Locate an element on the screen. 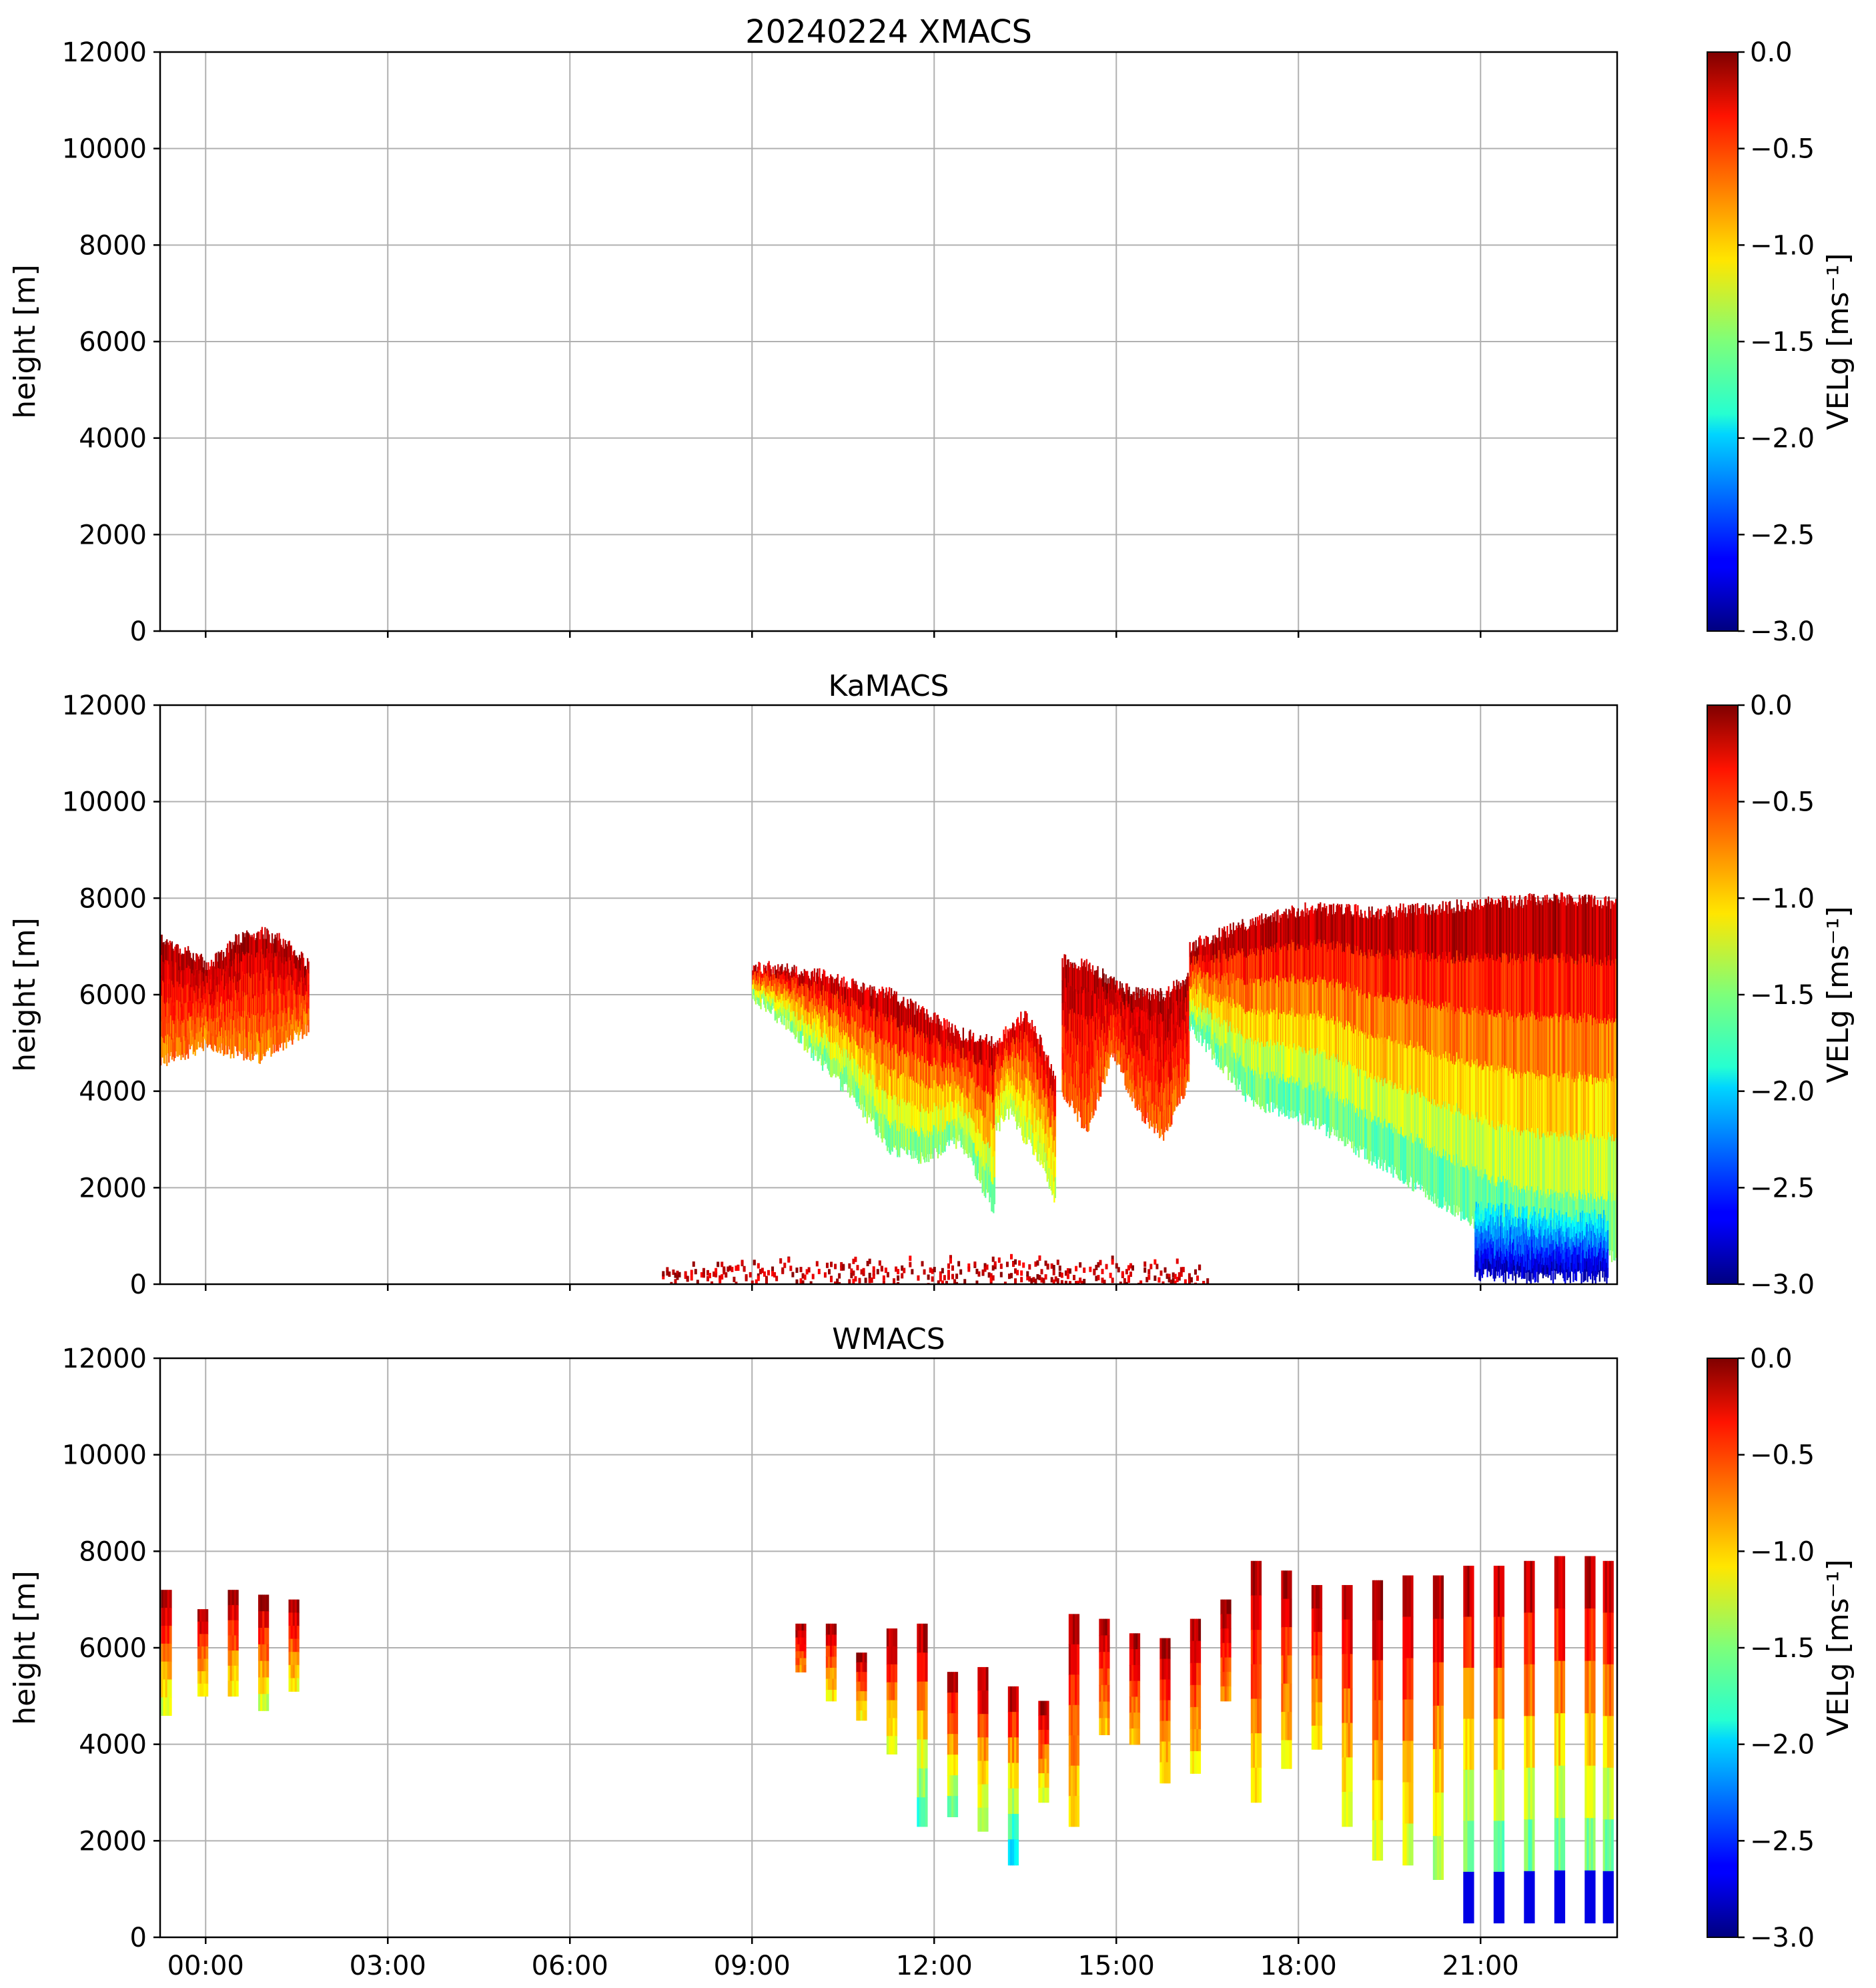 This screenshot has width=1876, height=1988. colorbar-tick-label: −3.0 is located at coordinates (1782, 631).